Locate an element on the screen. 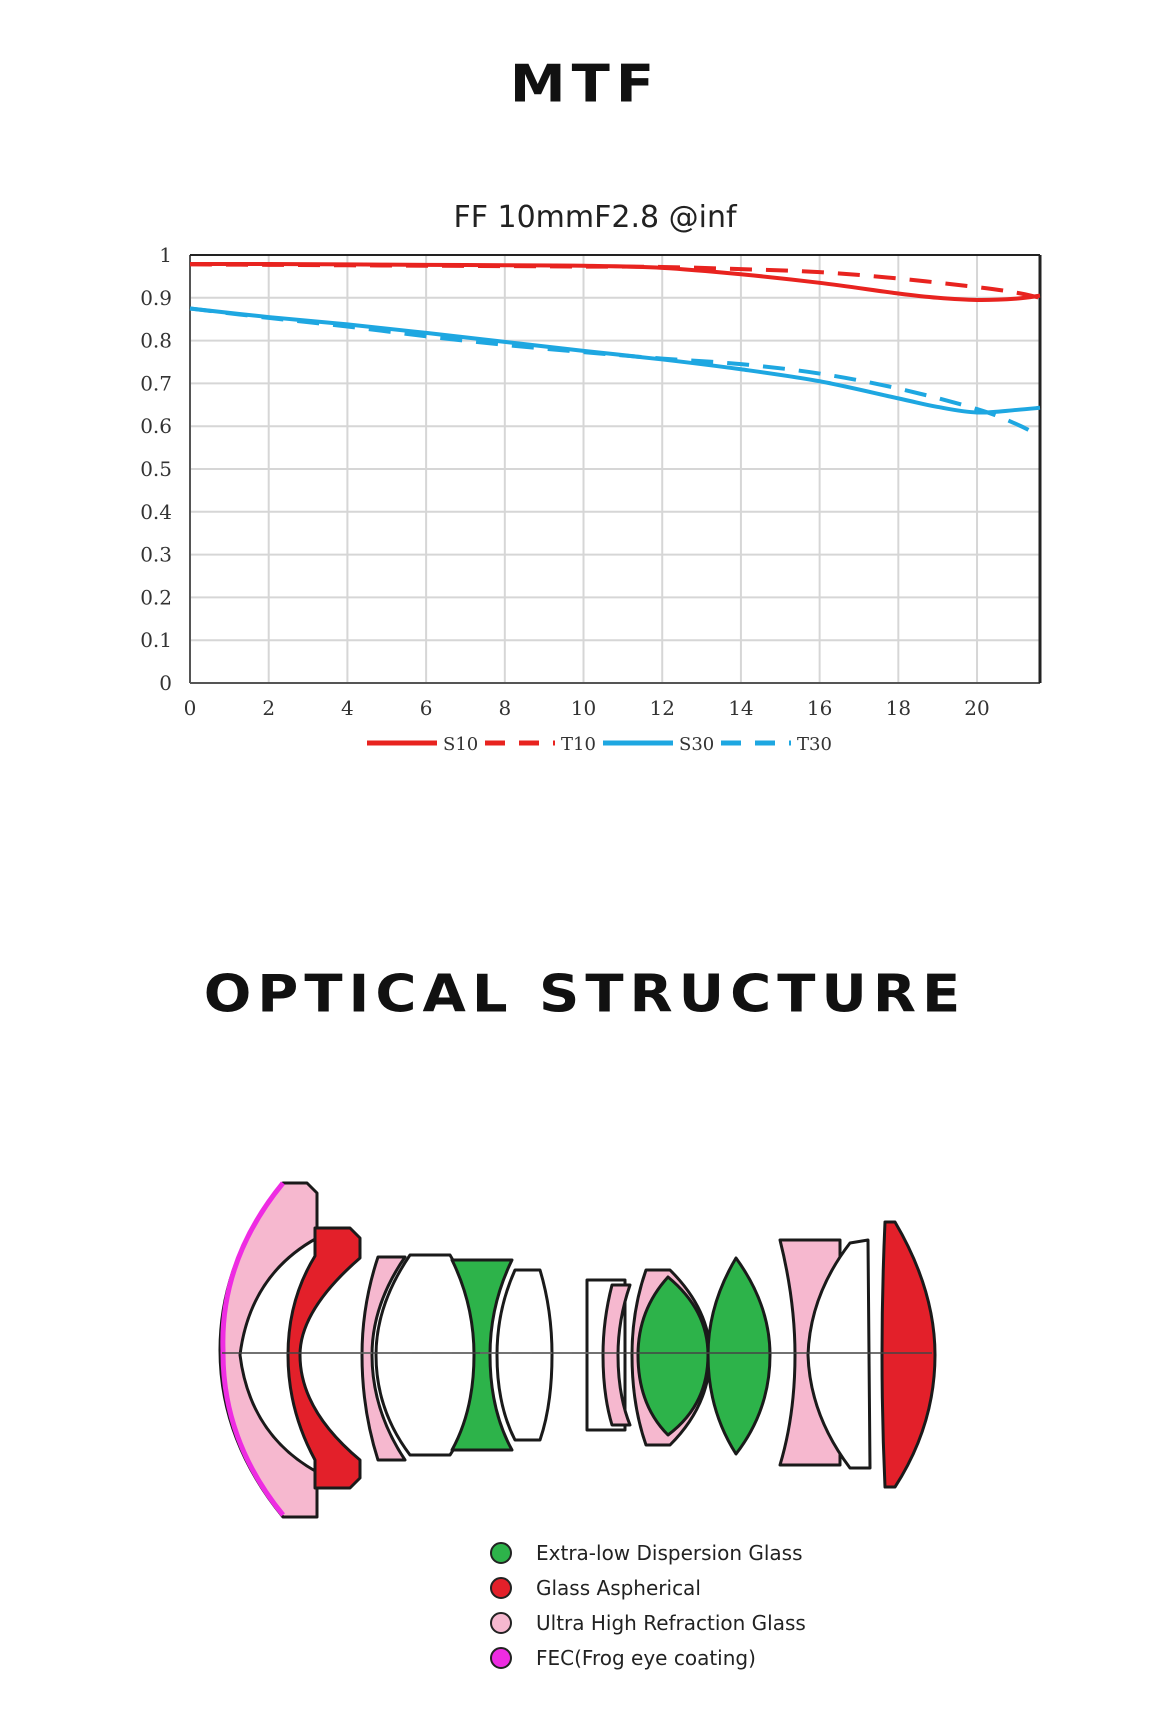  series-line-t10 is located at coordinates (615, 281).